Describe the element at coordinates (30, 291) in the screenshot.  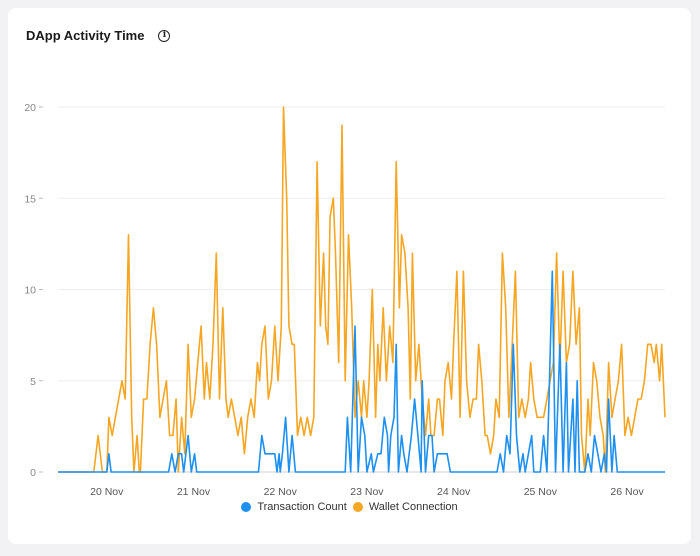
I see `y-tick-label: 10` at that location.